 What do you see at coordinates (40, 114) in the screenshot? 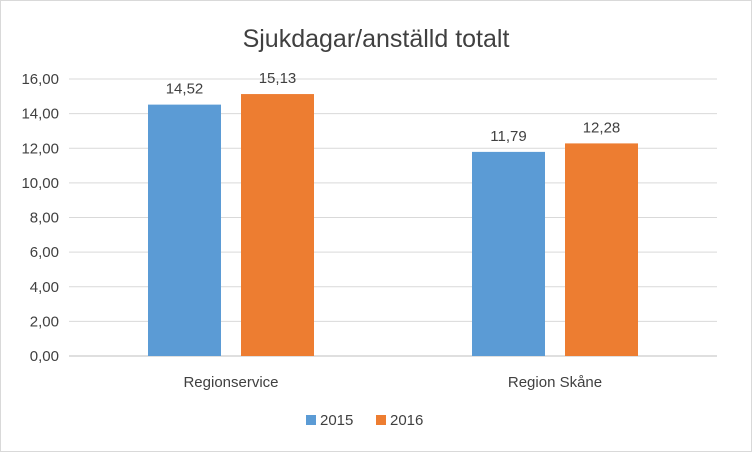
I see `y-tick-label: 14,00` at bounding box center [40, 114].